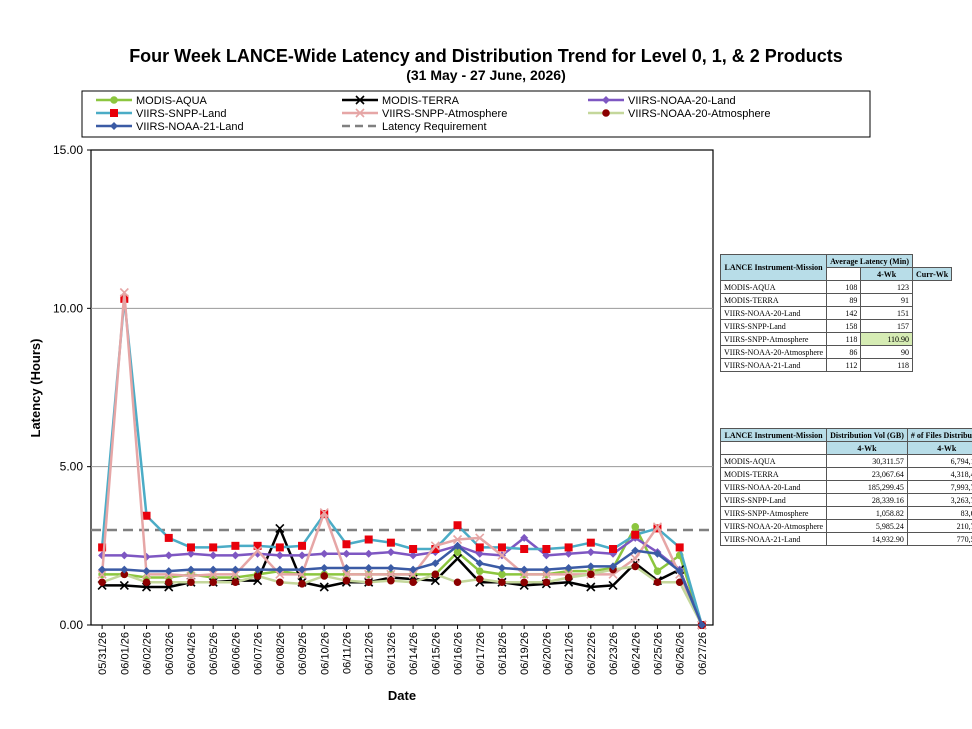  Describe the element at coordinates (114, 100) in the screenshot. I see `legend-modis-aqua-point` at that location.